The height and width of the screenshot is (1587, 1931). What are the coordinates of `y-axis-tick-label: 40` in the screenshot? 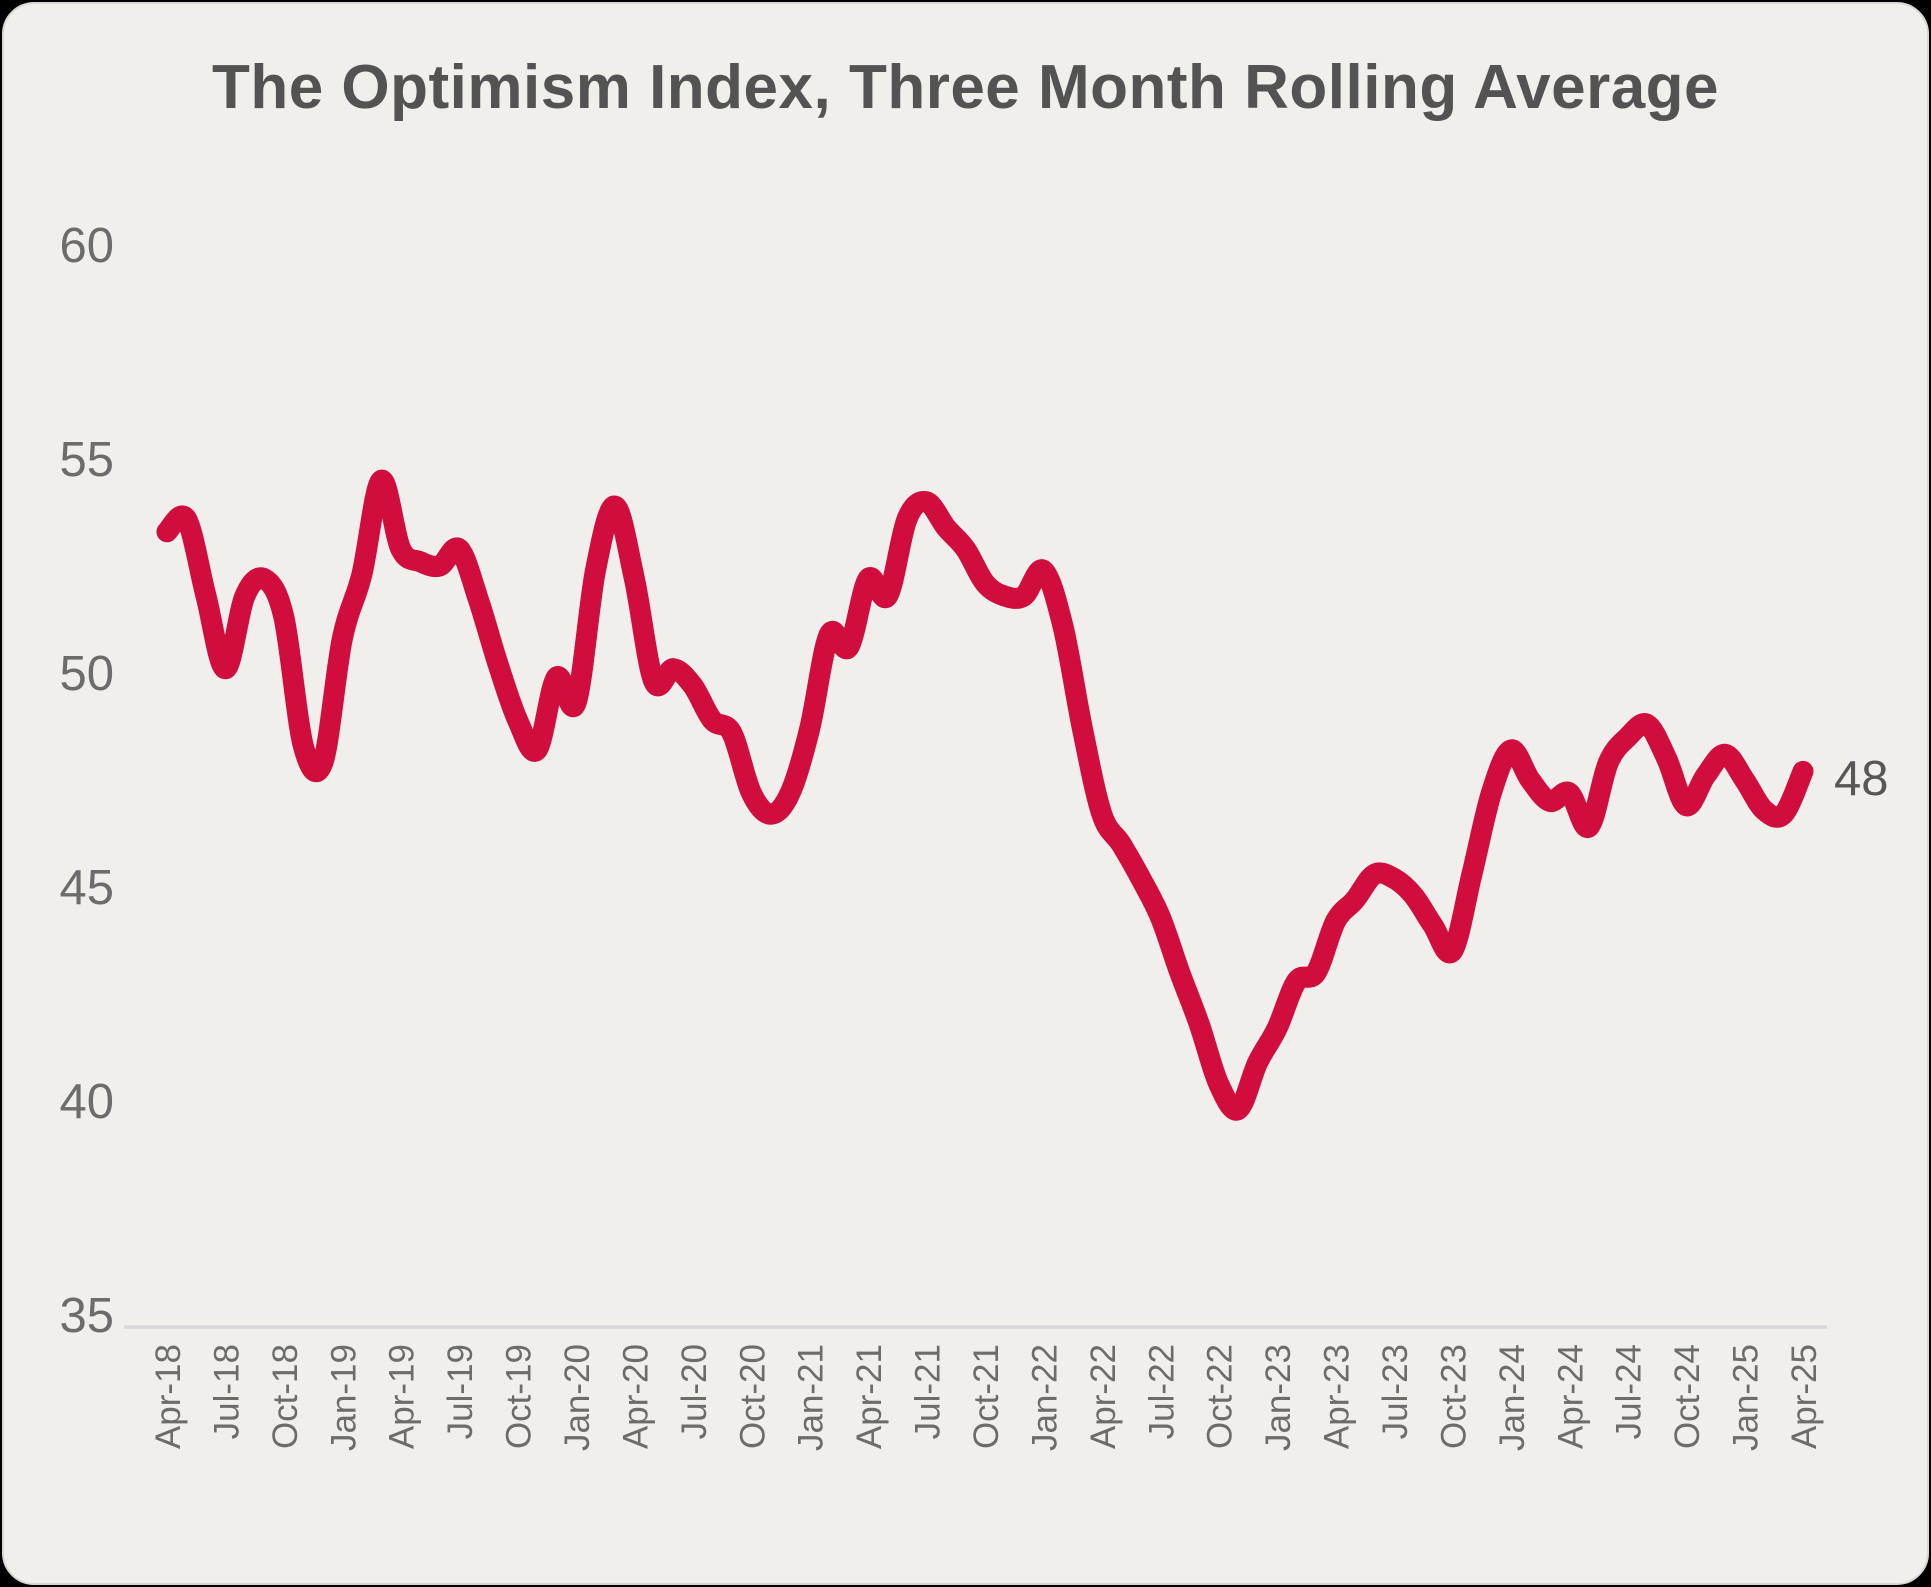 It's located at (86, 1102).